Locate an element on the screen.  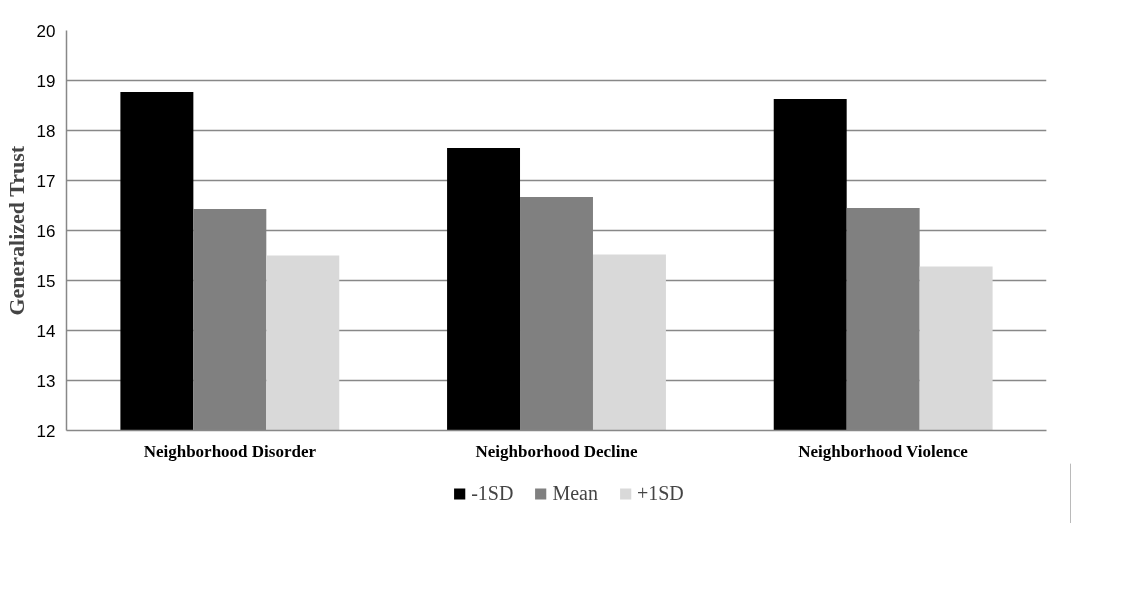
x-tick-label: Neighborhood Disorder is located at coordinates (230, 451).